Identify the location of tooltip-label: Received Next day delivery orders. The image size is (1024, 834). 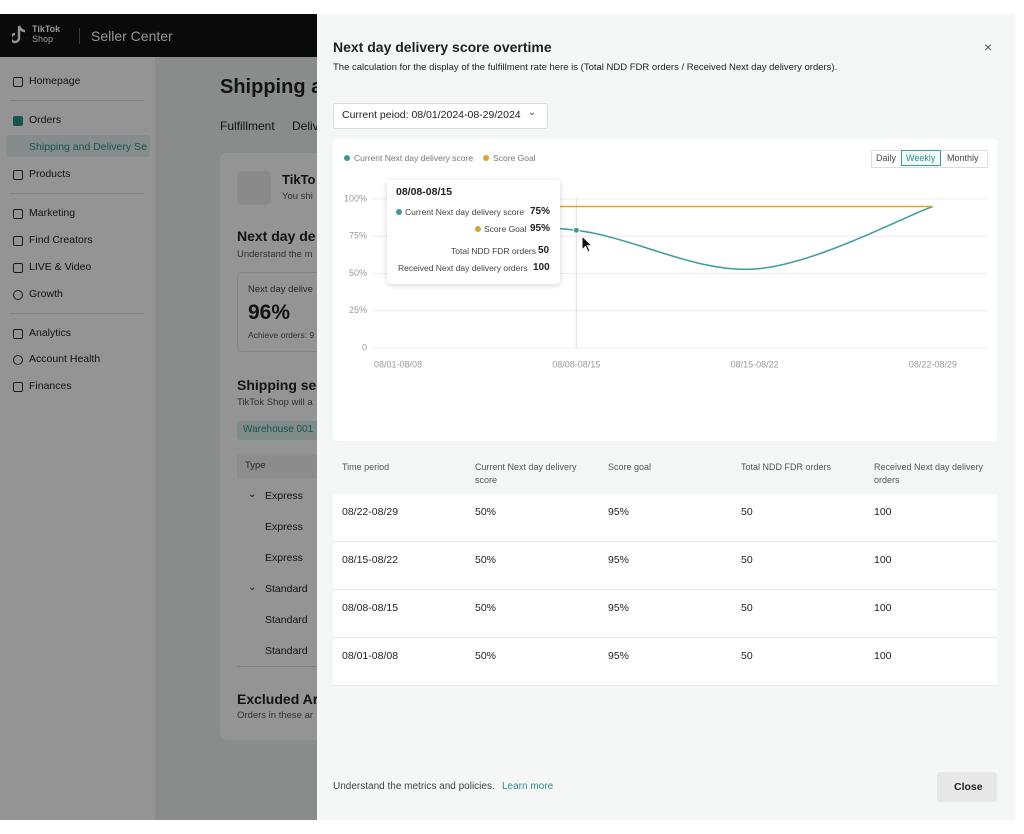
(463, 268).